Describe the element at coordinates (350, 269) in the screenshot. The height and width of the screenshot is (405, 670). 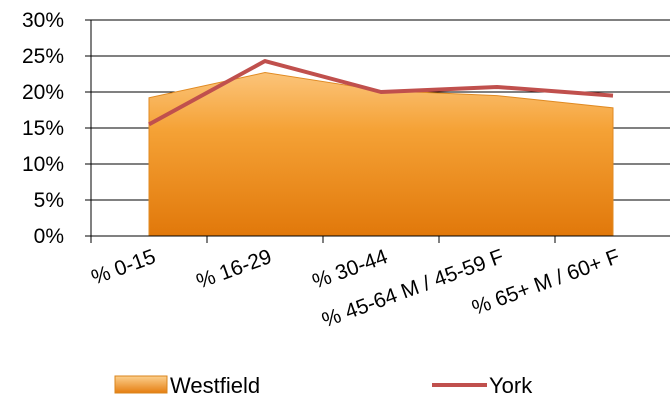
I see `x-category-label: % 30-44` at that location.